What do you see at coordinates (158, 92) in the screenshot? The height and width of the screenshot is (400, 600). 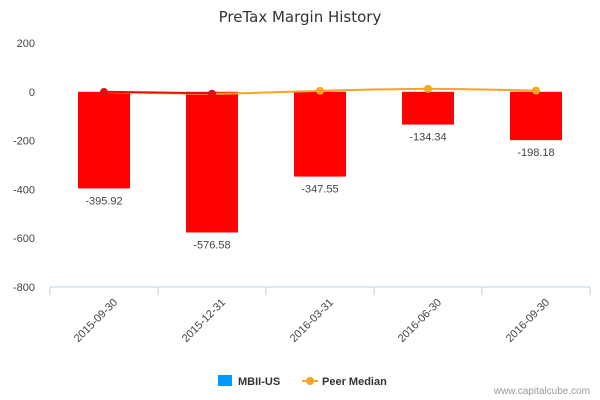 I see `mbii-line` at bounding box center [158, 92].